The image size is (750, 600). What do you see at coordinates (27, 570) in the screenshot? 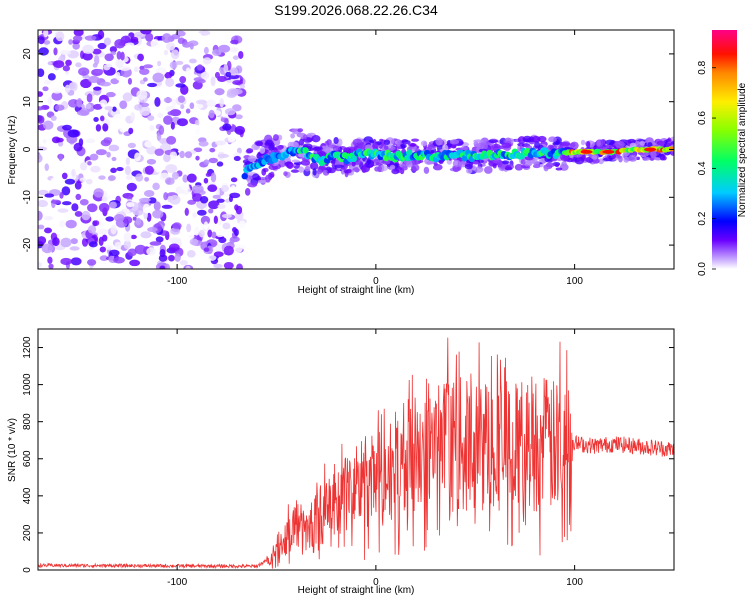
I see `snr-y-tick-label: 0` at bounding box center [27, 570].